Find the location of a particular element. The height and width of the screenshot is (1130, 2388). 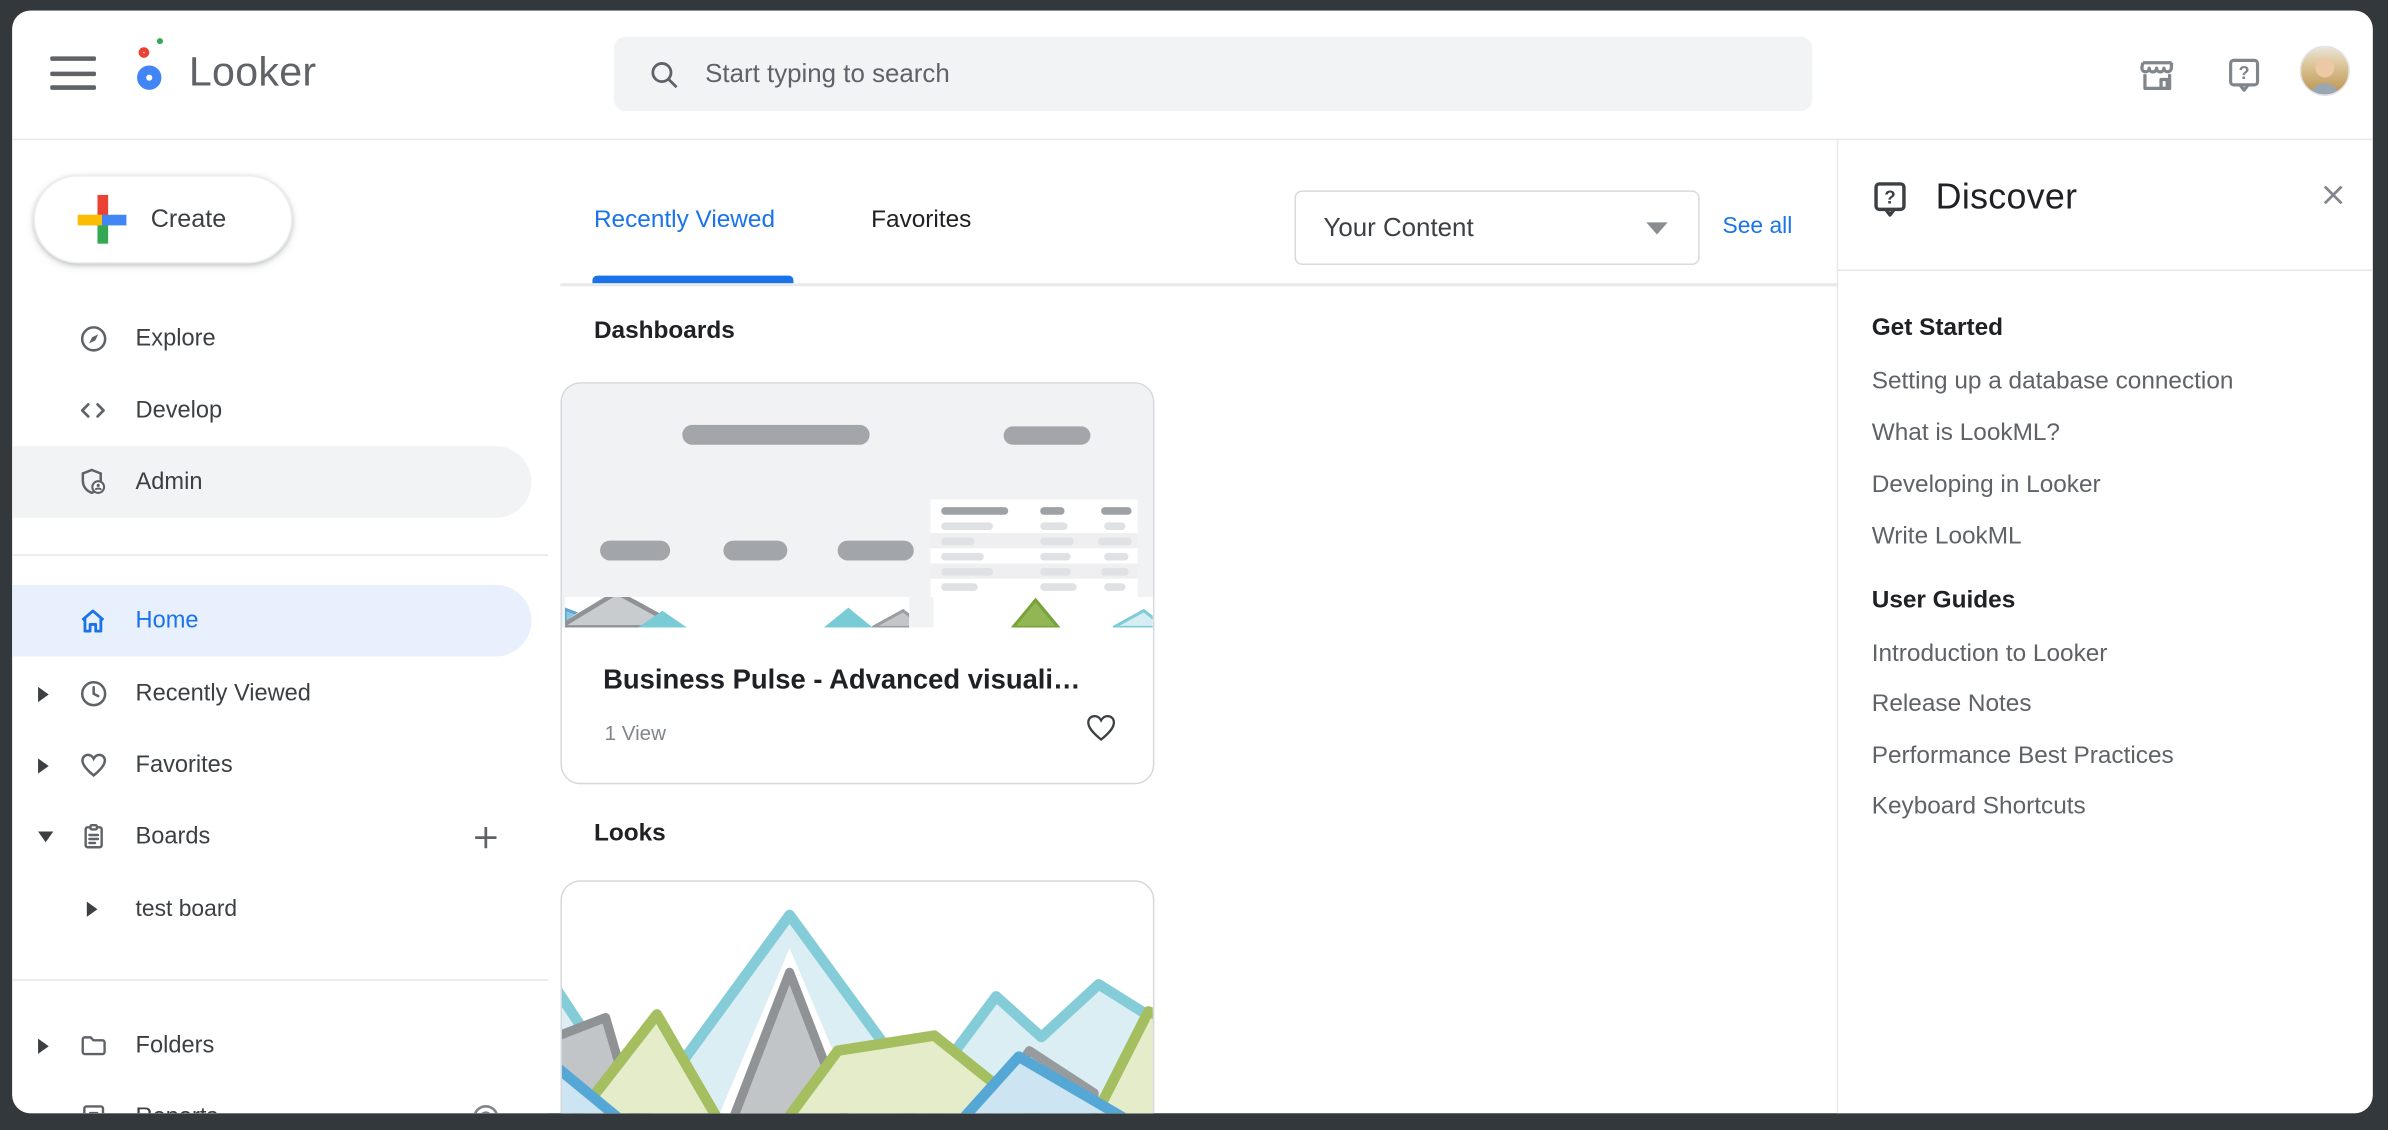

sidebar-item-favorites: Favorites is located at coordinates (271, 765).